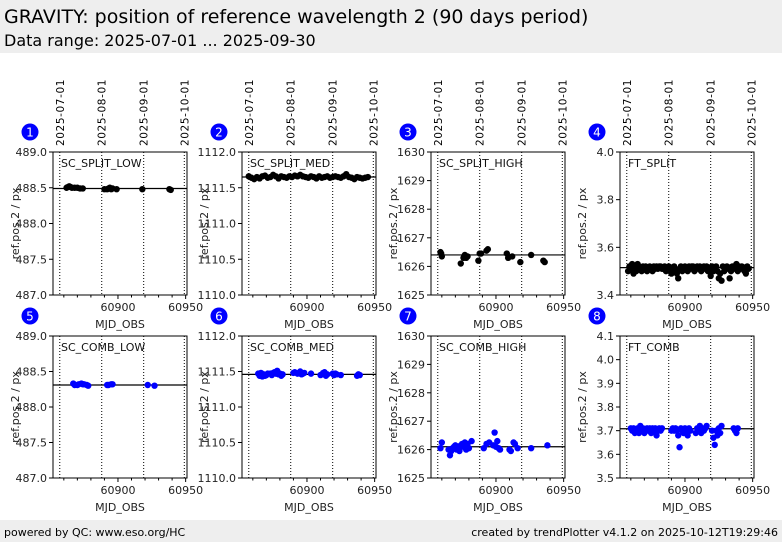  Describe the element at coordinates (290, 163) in the screenshot. I see `panel-label: SC_SPLIT_MED` at that location.